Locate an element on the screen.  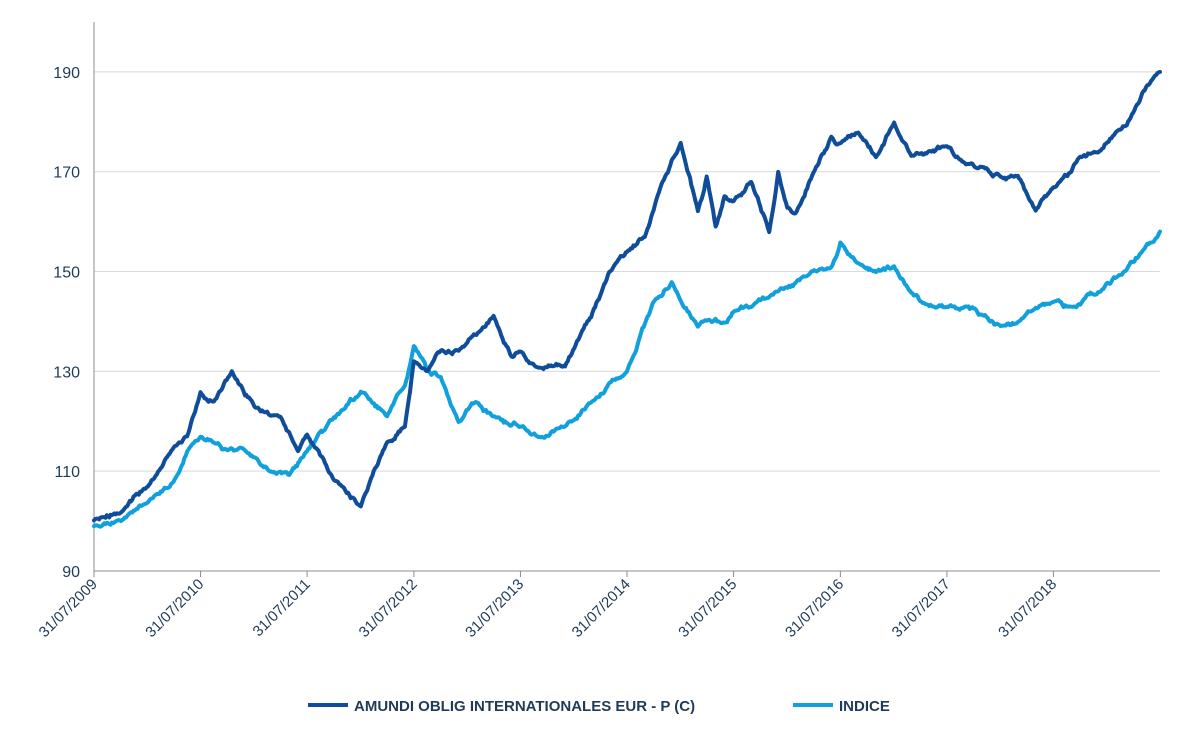
x-tick-label: 31/07/2018 is located at coordinates (1027, 608).